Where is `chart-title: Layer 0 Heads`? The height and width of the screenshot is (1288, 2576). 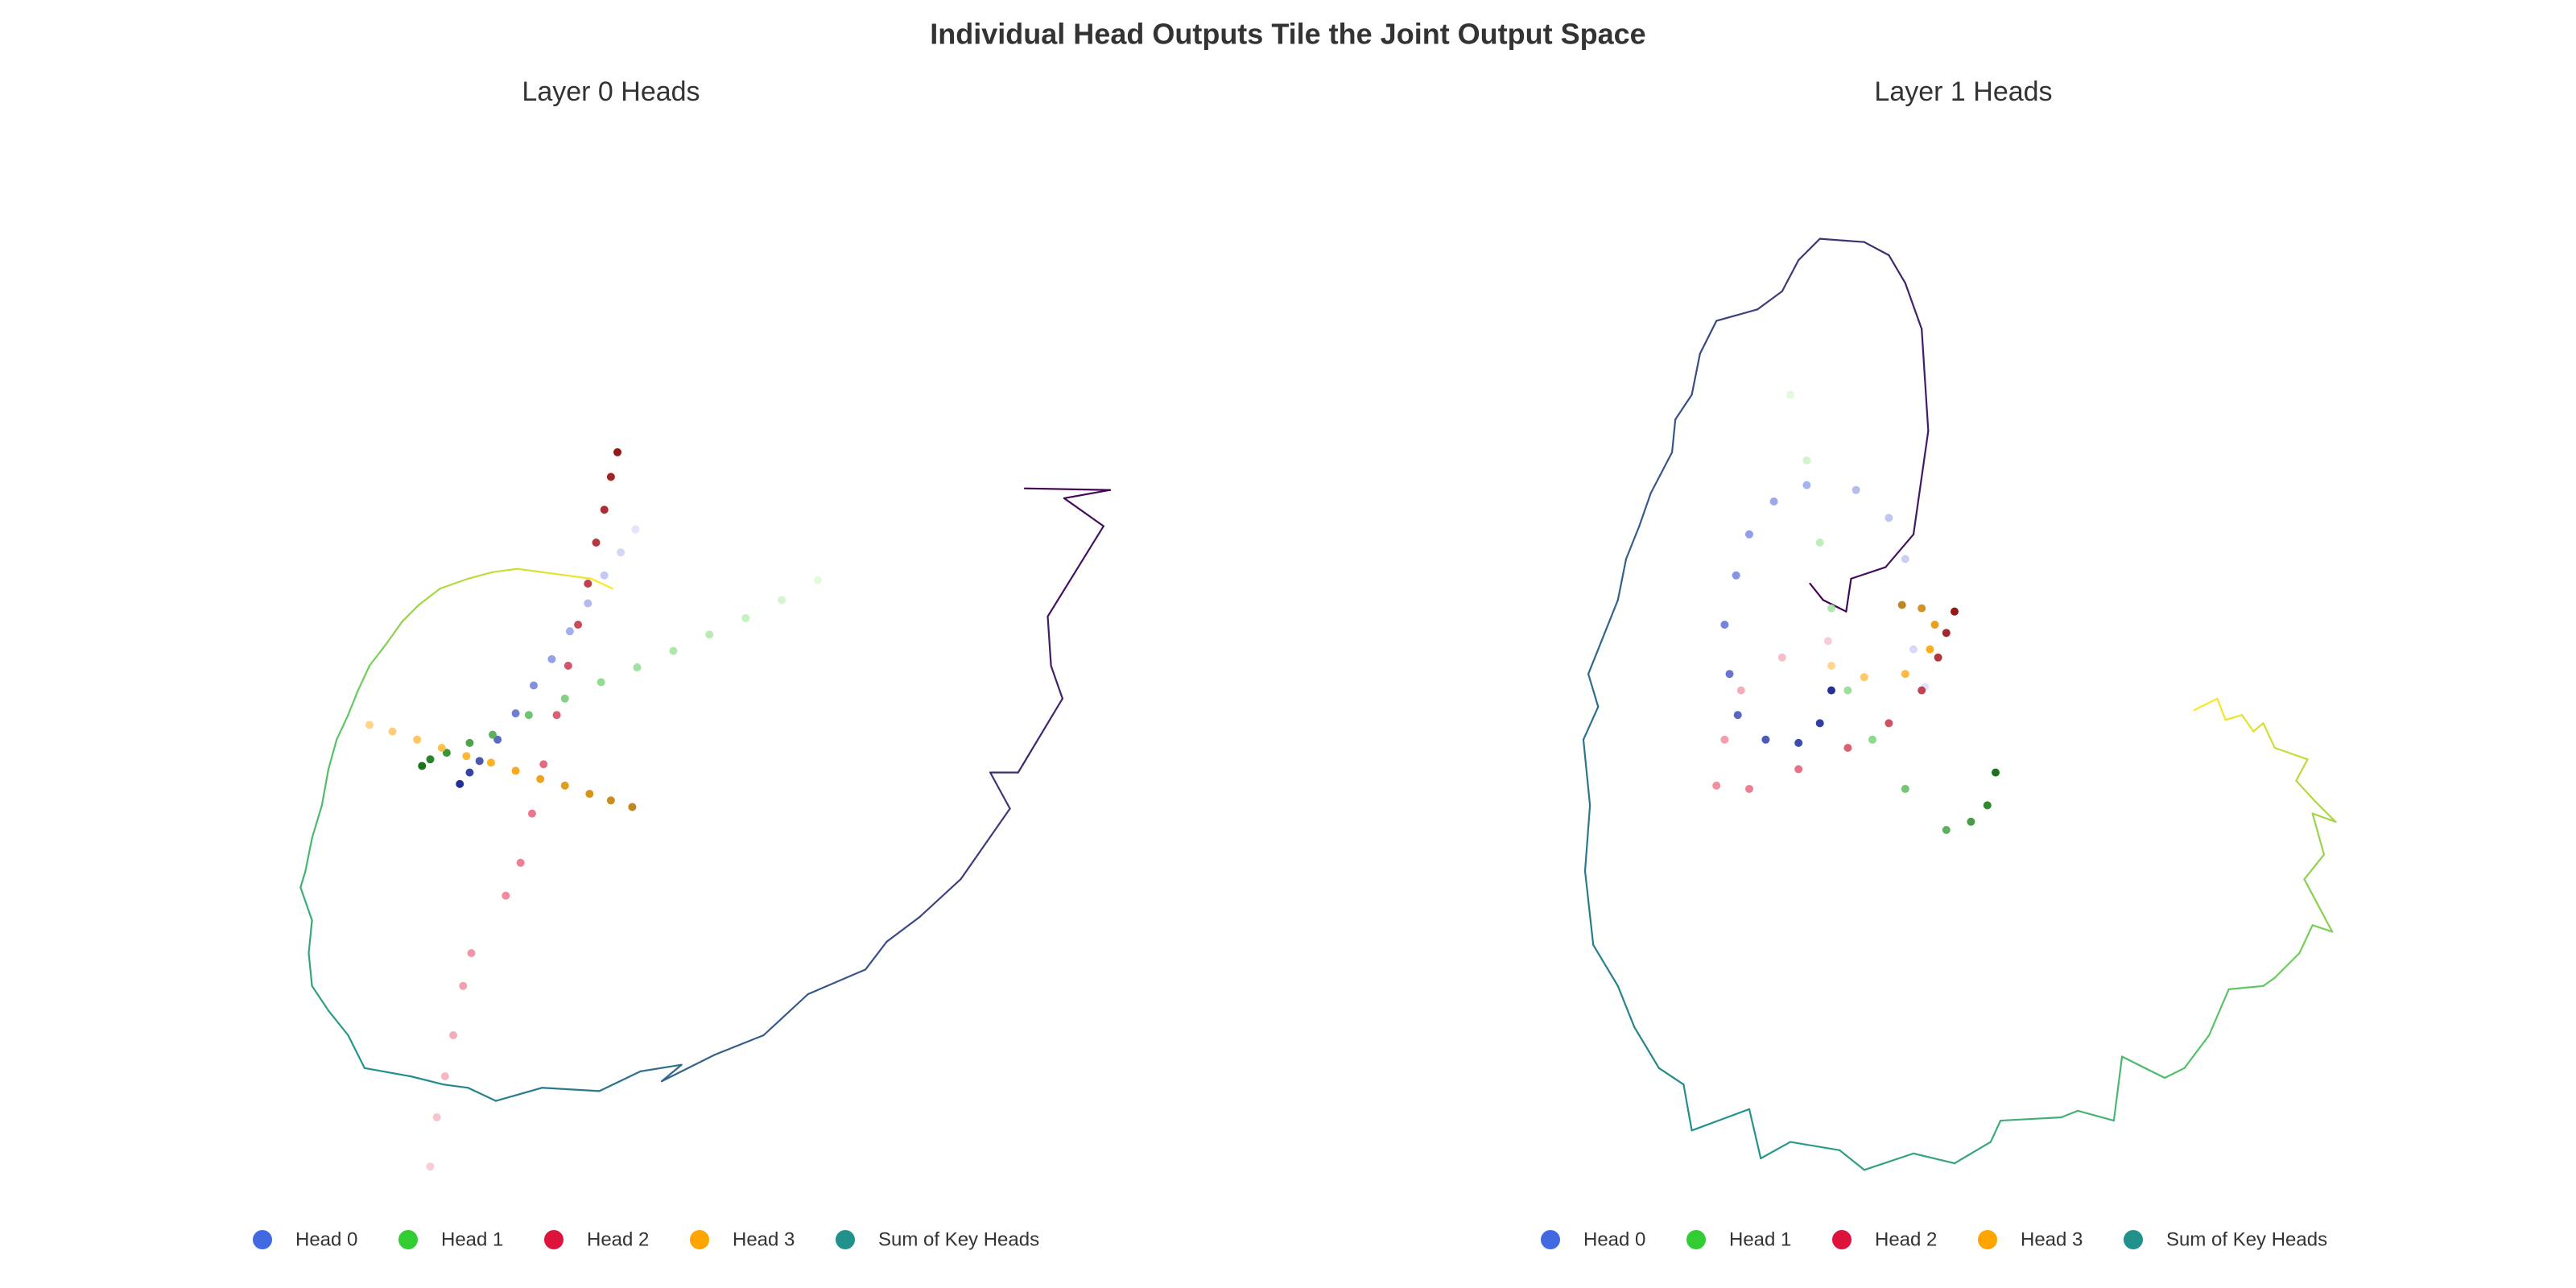
chart-title: Layer 0 Heads is located at coordinates (611, 91).